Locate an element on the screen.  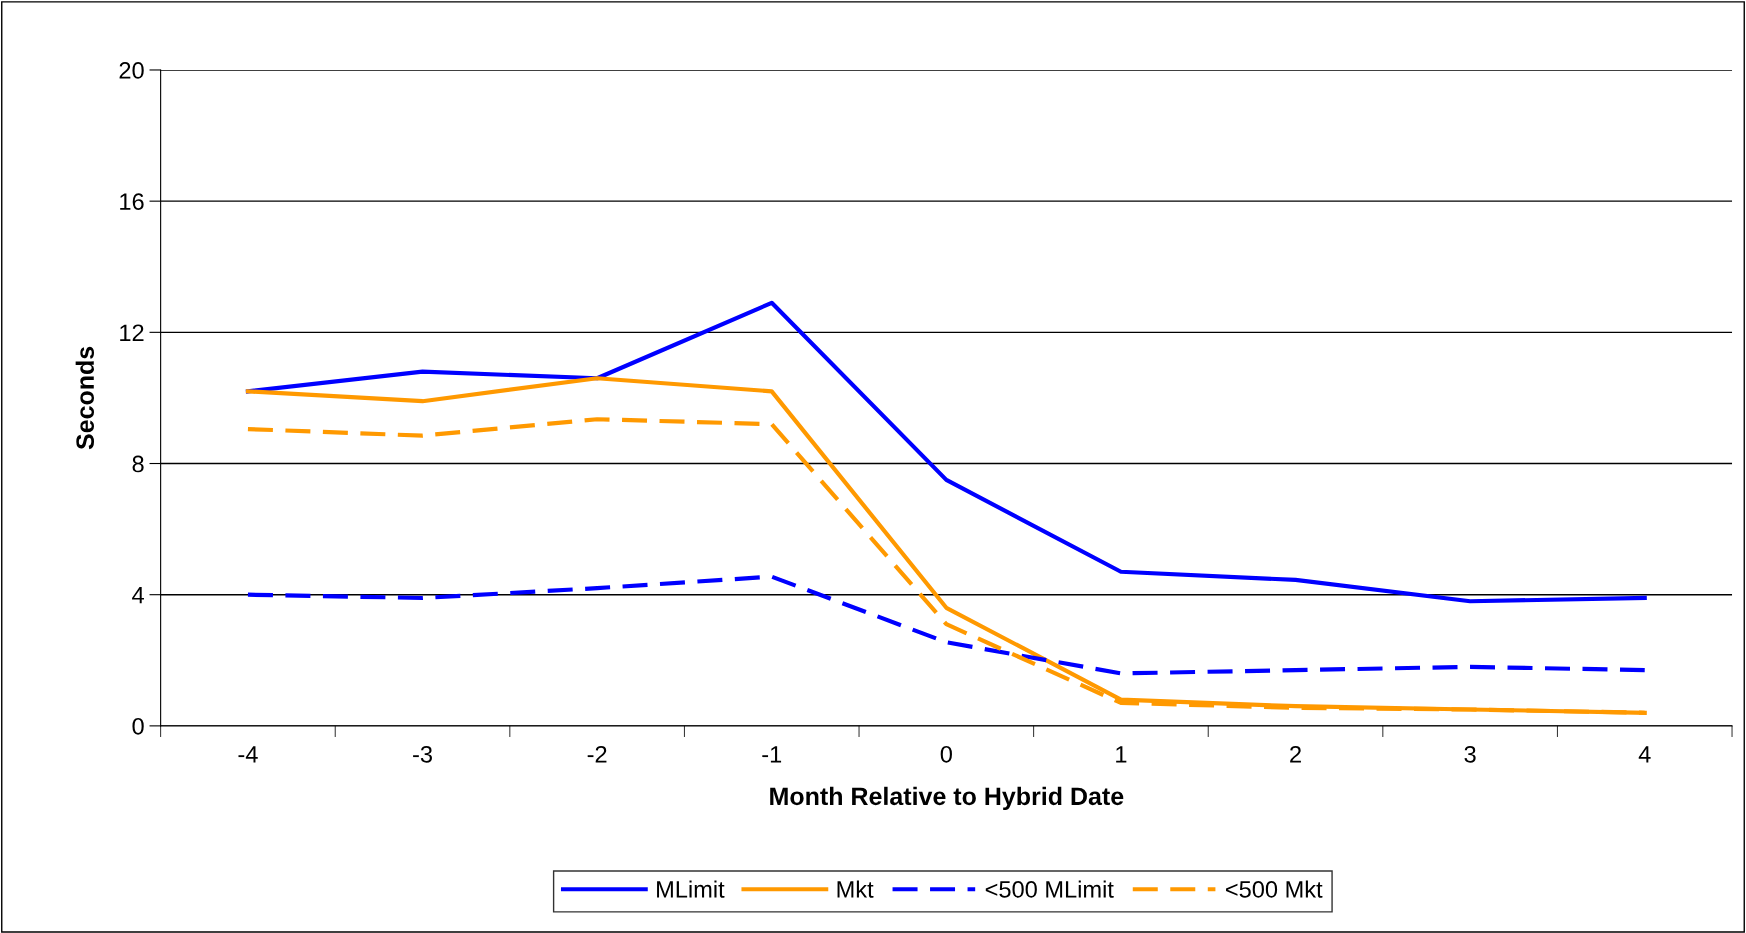
x-axis-title: Month Relative to Hybrid Date is located at coordinates (947, 798).